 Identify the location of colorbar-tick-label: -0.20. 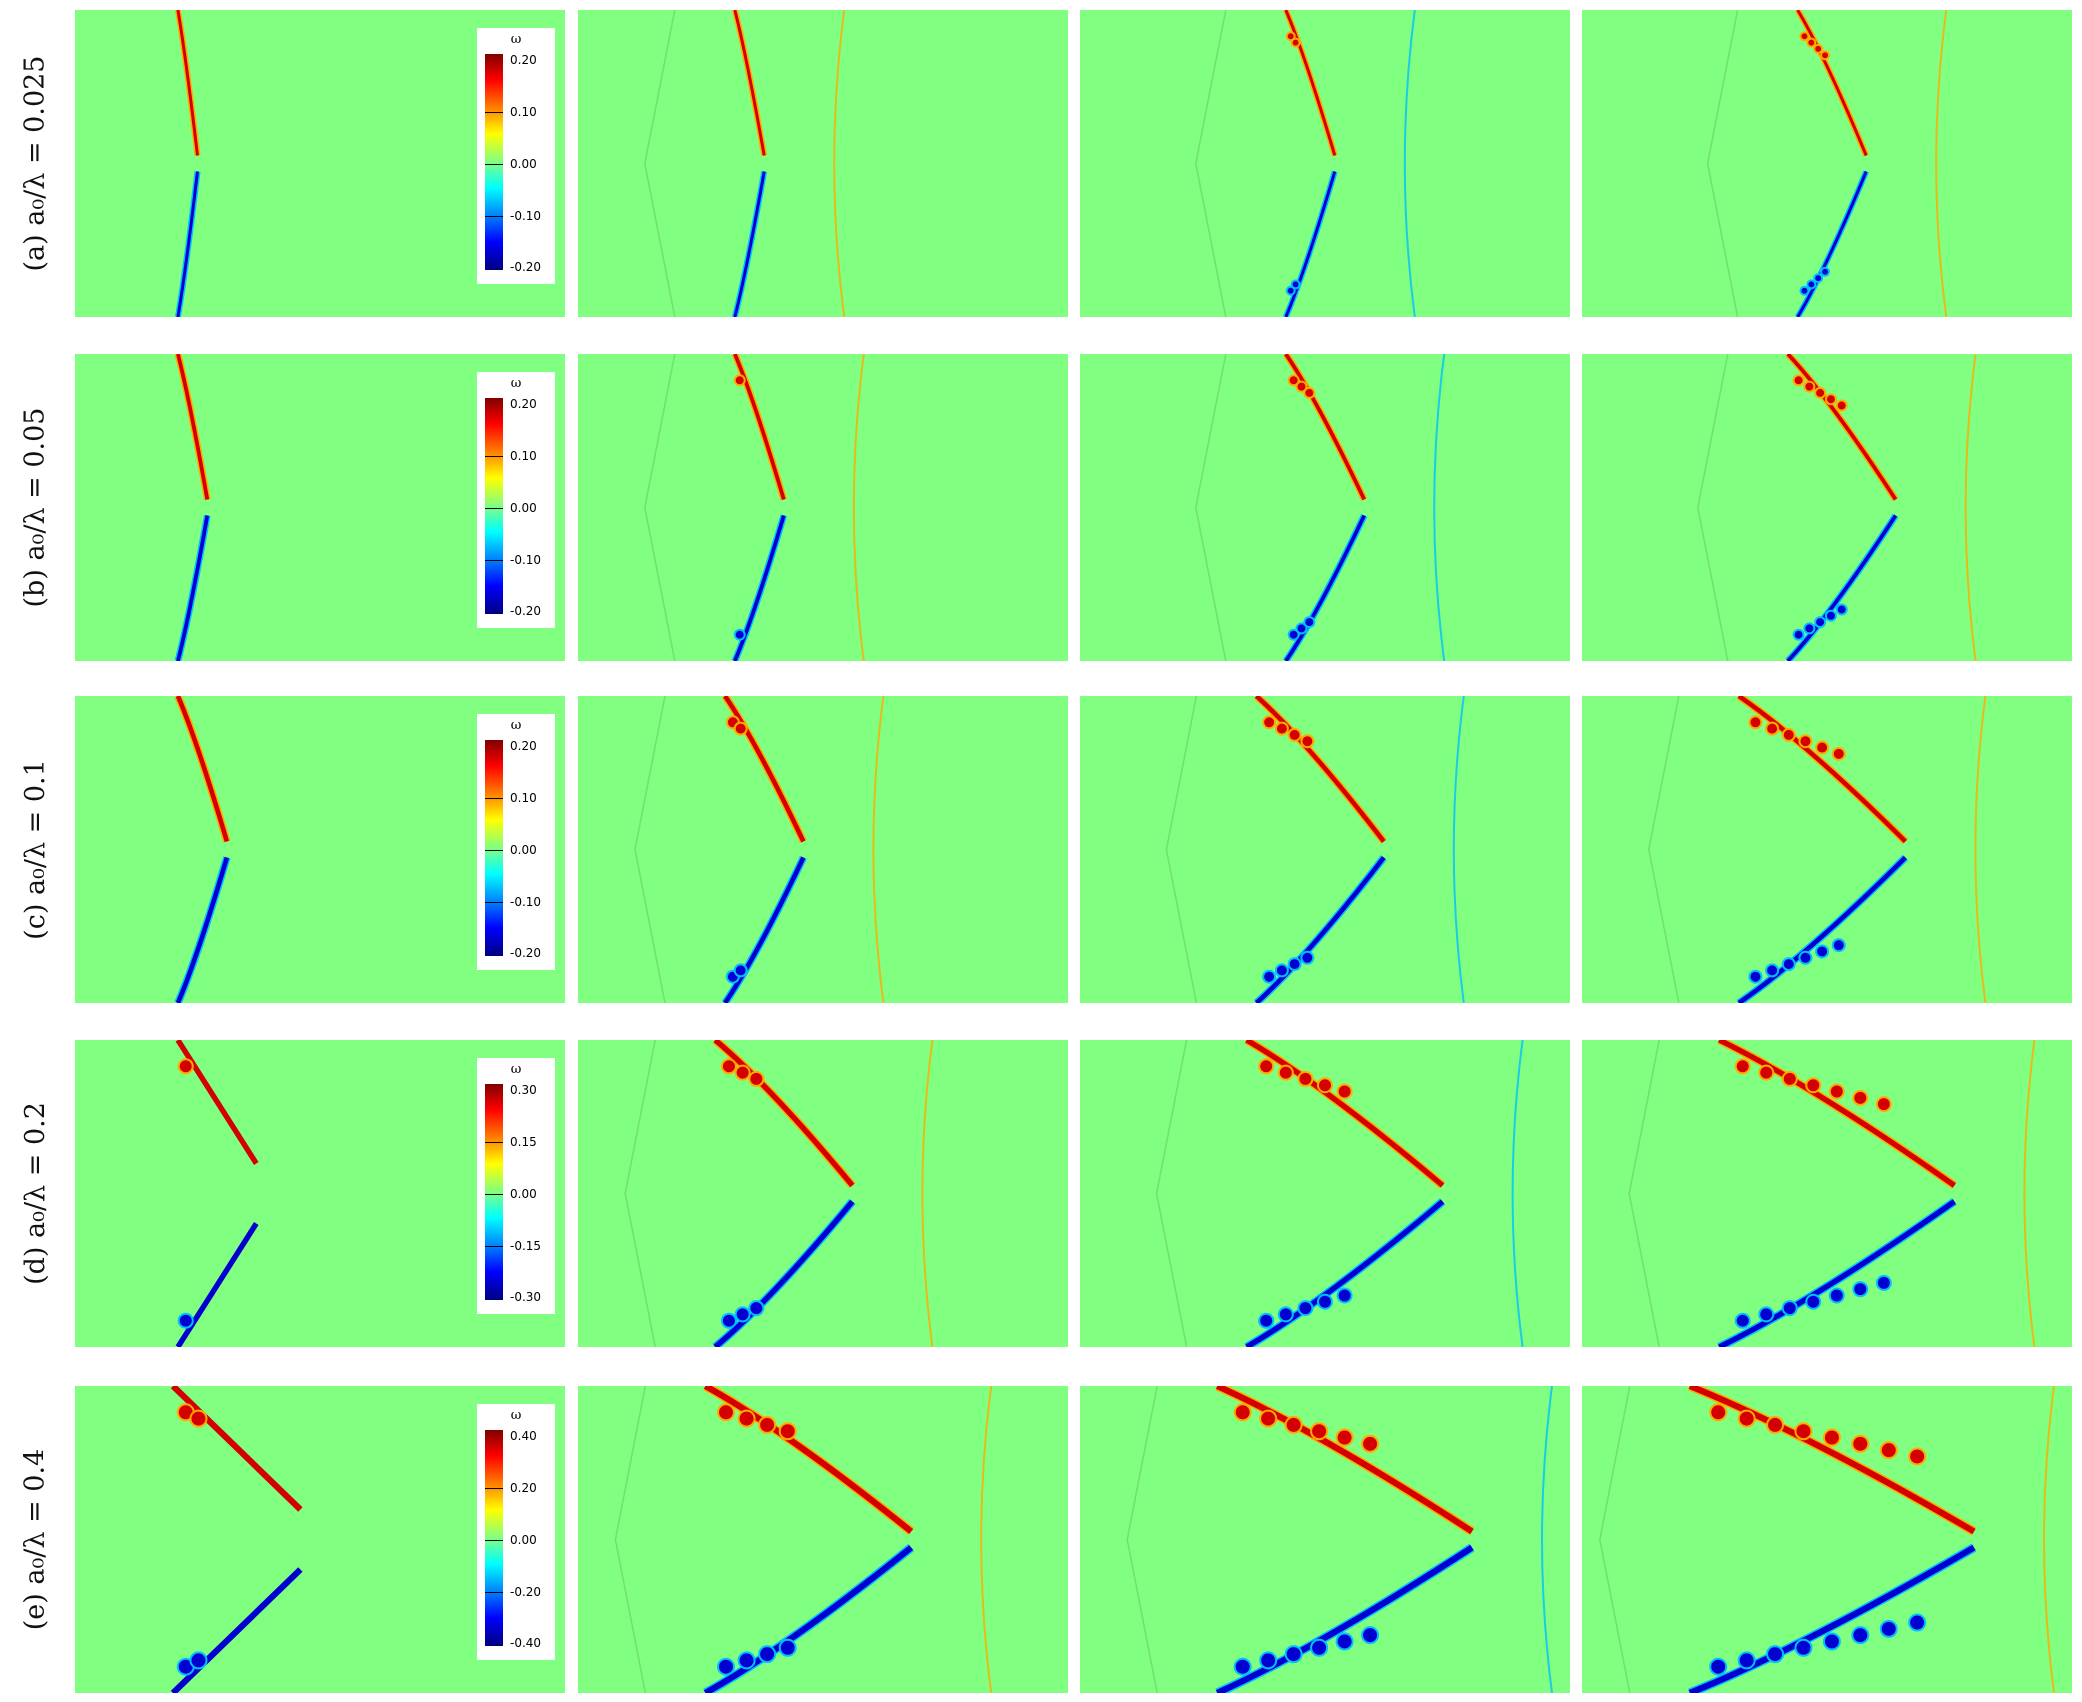
(526, 611).